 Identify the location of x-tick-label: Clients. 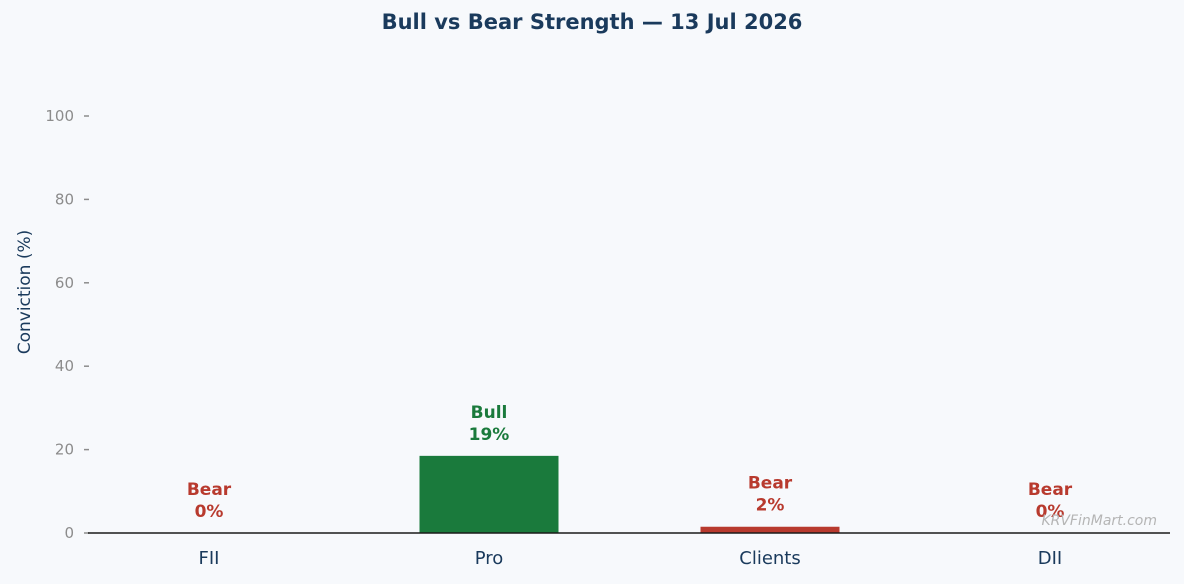
(770, 558).